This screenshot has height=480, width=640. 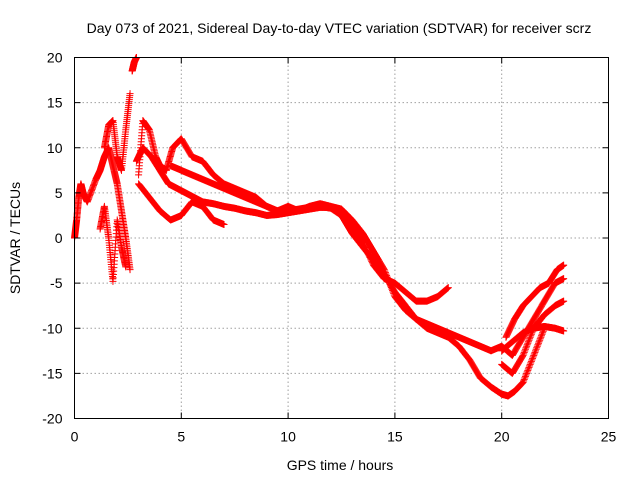 I want to click on y-tick-label: -15, so click(x=52, y=373).